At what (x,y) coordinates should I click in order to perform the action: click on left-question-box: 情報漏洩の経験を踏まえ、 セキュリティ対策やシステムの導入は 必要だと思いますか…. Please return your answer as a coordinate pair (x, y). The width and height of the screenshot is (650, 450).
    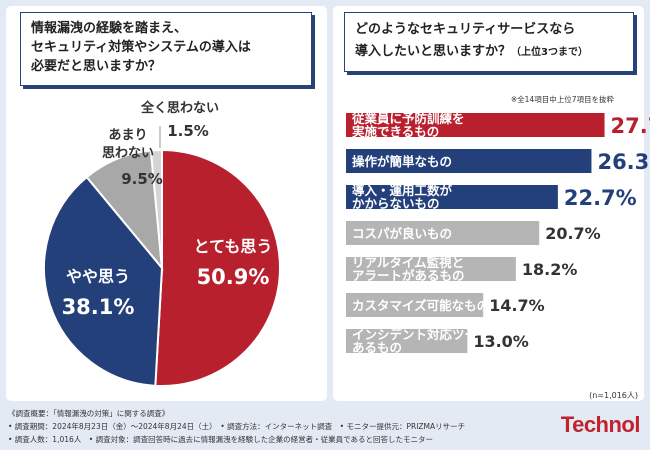
    Looking at the image, I should click on (166, 49).